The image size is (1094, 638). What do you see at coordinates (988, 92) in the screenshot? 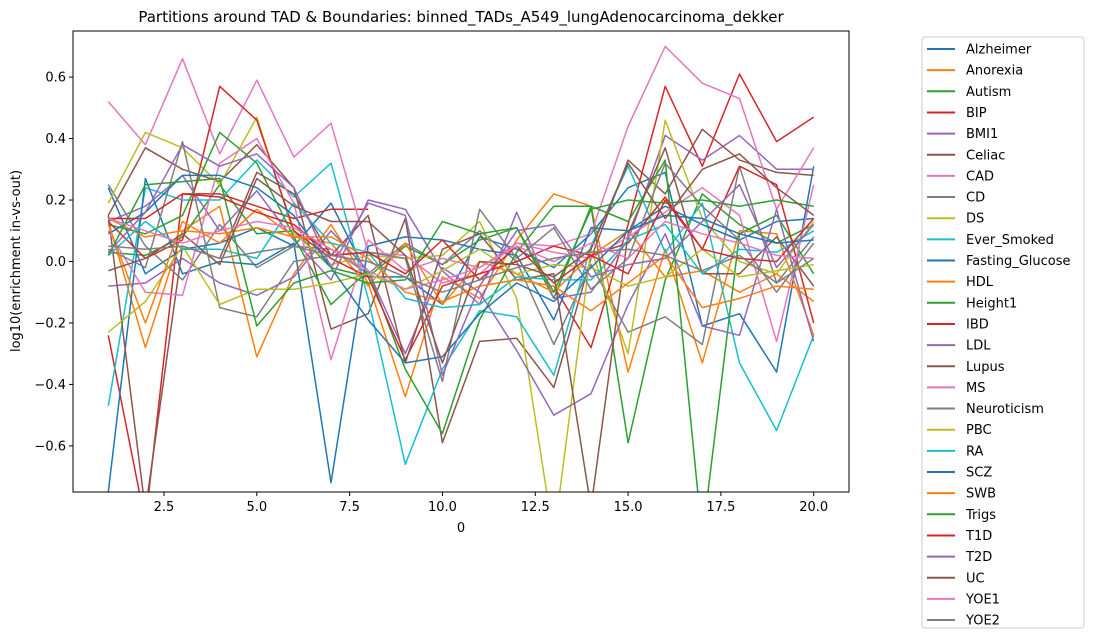
I see `legend-label-autism: Autism` at bounding box center [988, 92].